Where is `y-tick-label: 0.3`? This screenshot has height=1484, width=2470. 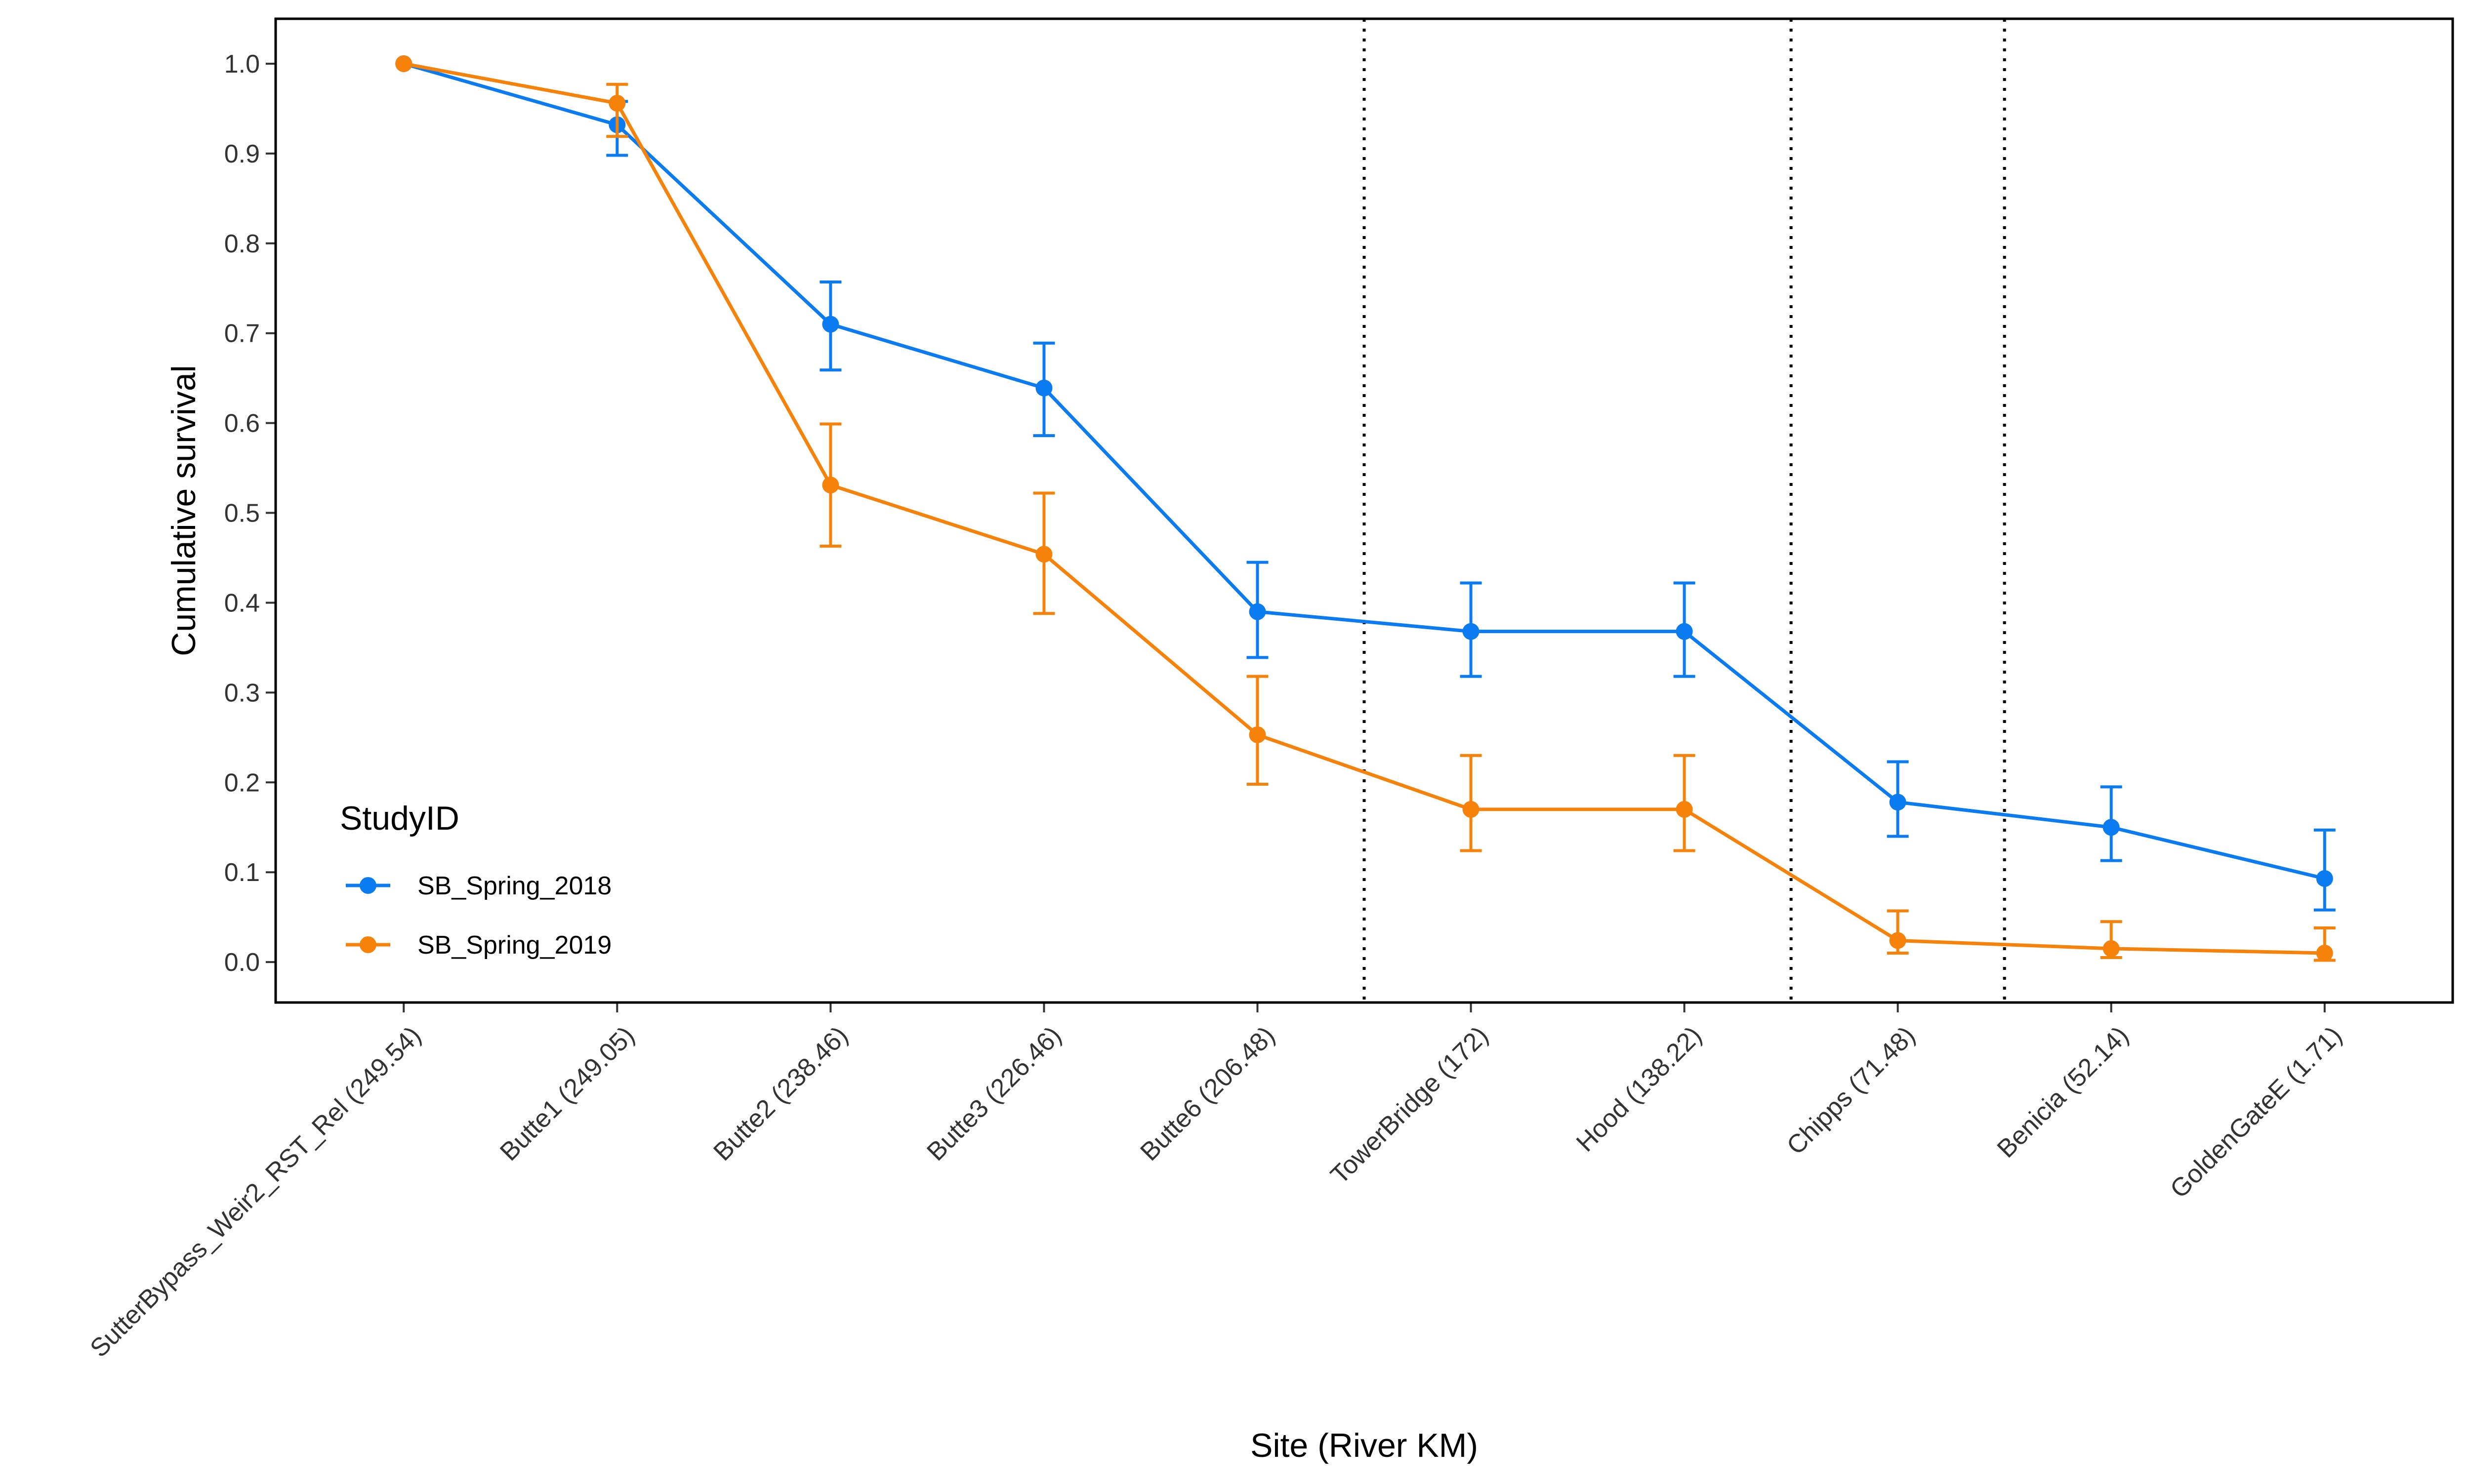 y-tick-label: 0.3 is located at coordinates (242, 693).